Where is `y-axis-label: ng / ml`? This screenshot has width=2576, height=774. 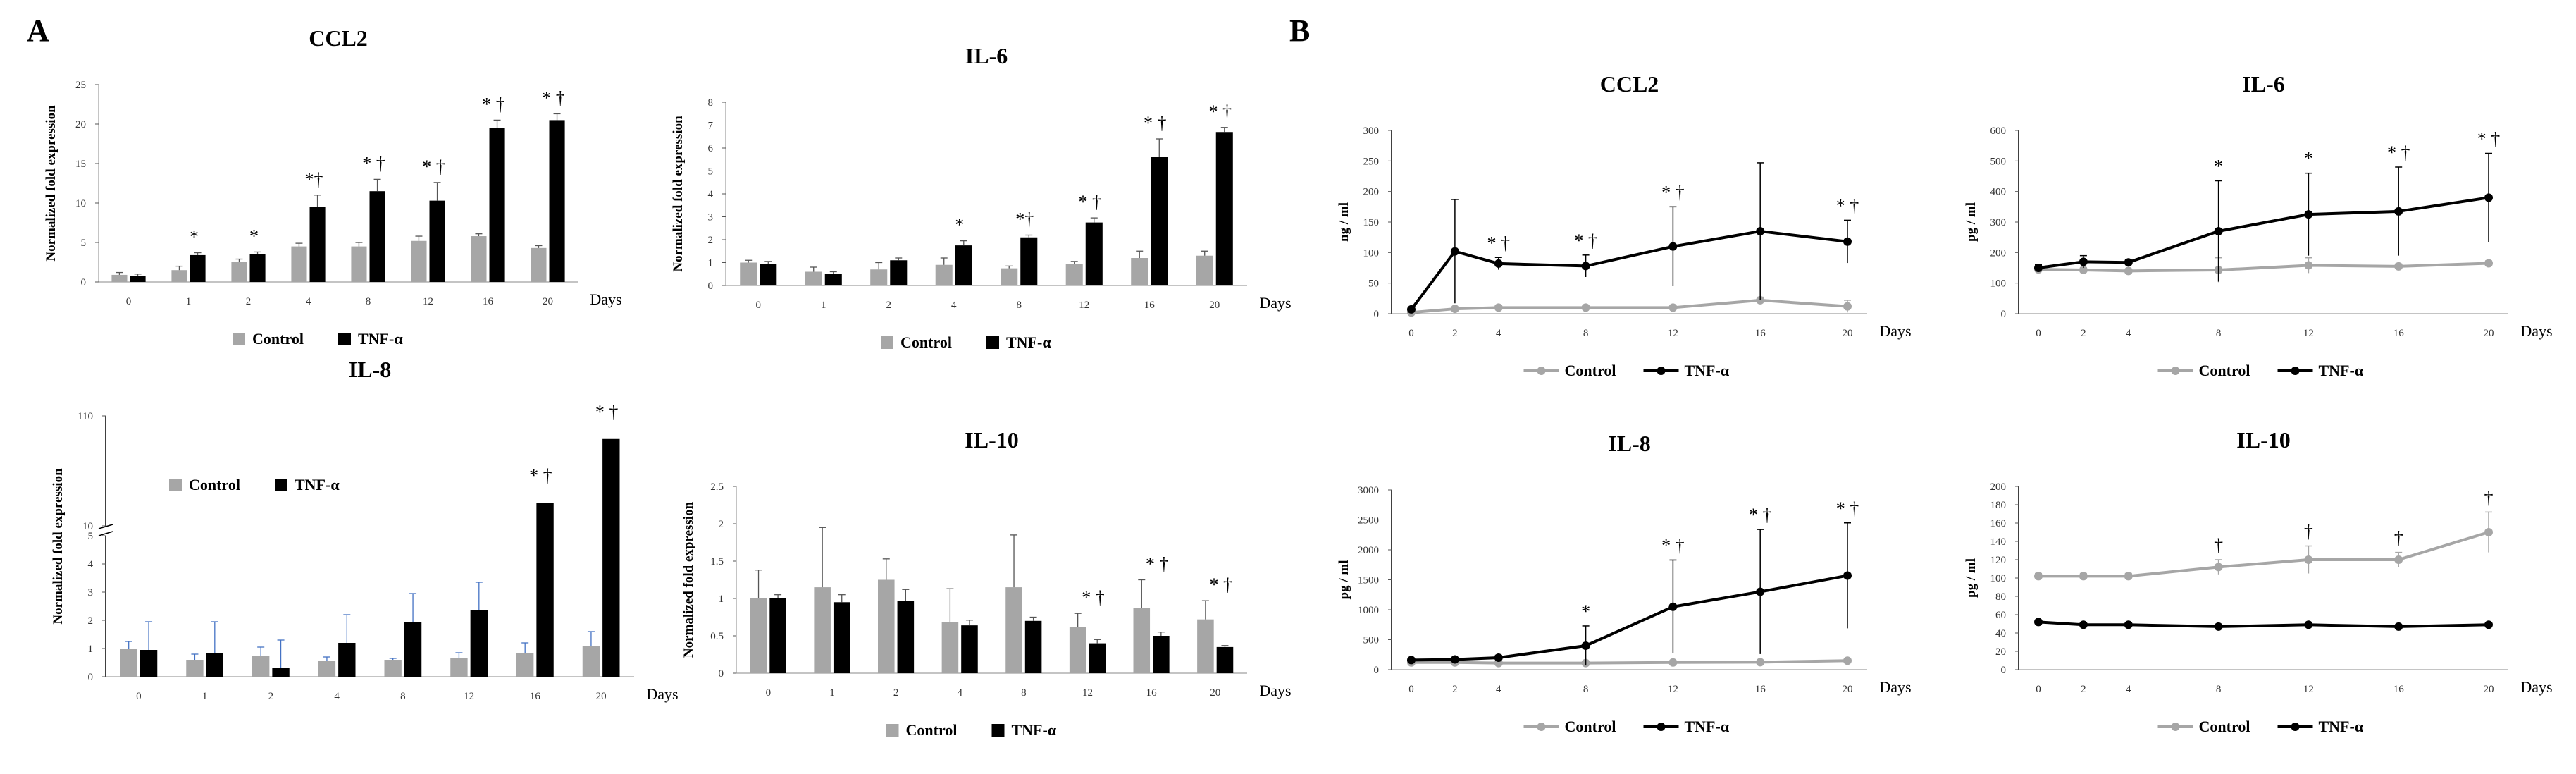 y-axis-label: ng / ml is located at coordinates (1344, 222).